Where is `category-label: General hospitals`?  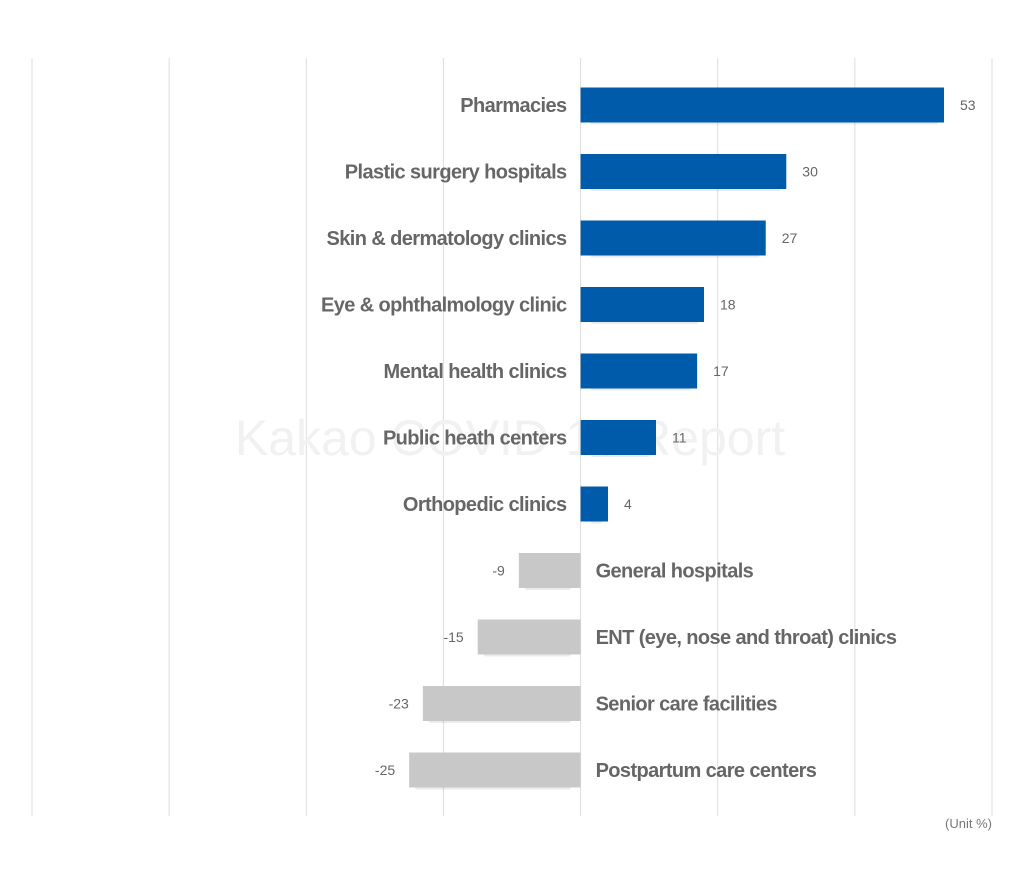 category-label: General hospitals is located at coordinates (675, 572).